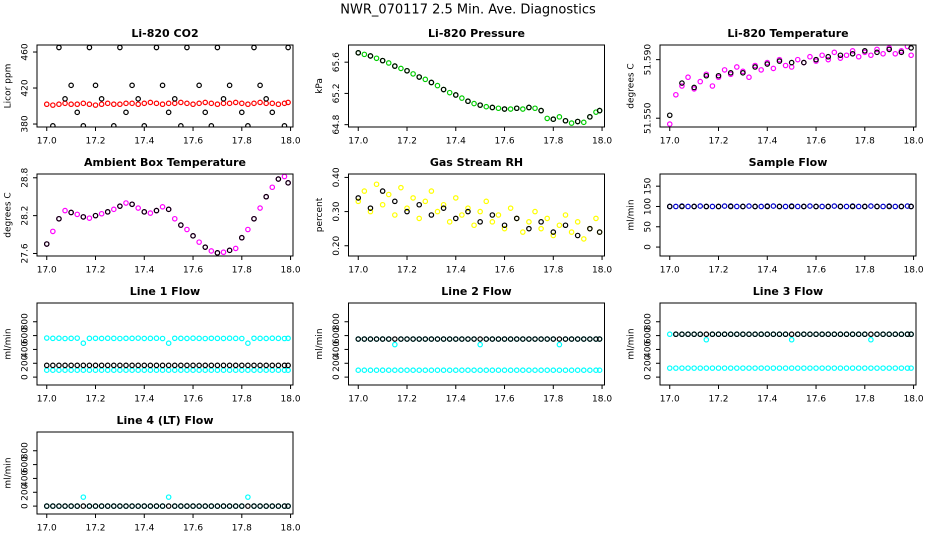  I want to click on x-tick-label: 17.8, so click(865, 271).